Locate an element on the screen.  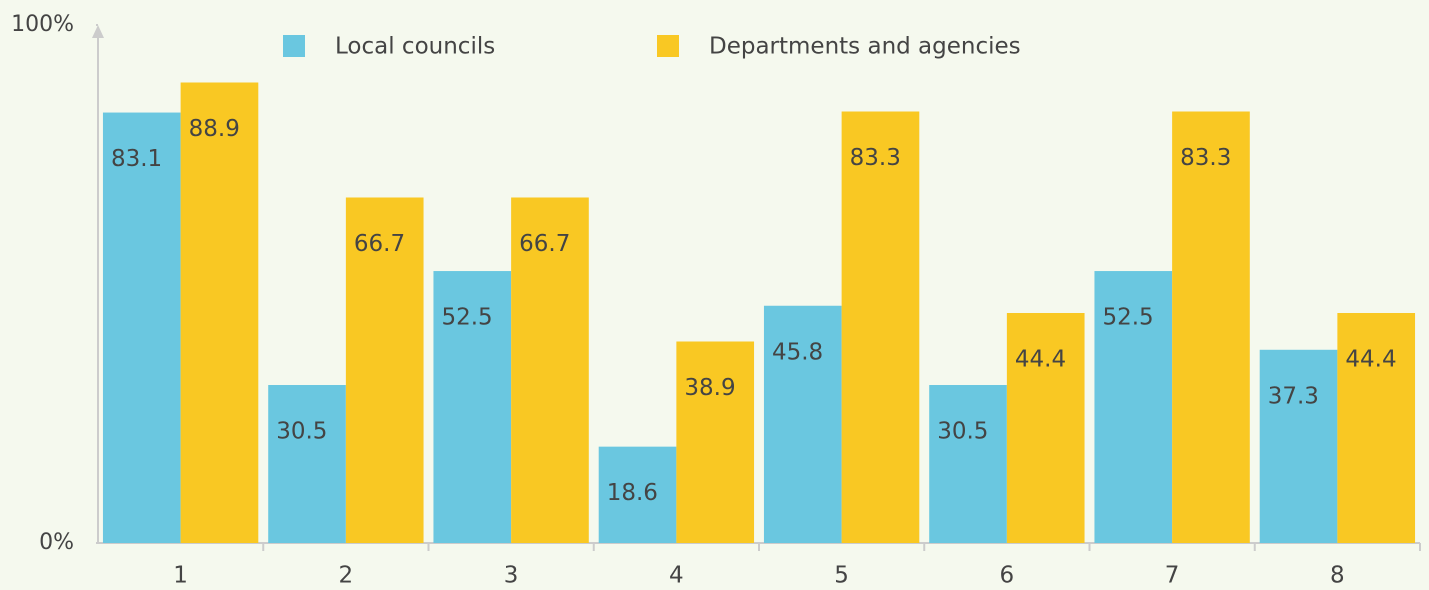
x-tick-label: 4 is located at coordinates (676, 576).